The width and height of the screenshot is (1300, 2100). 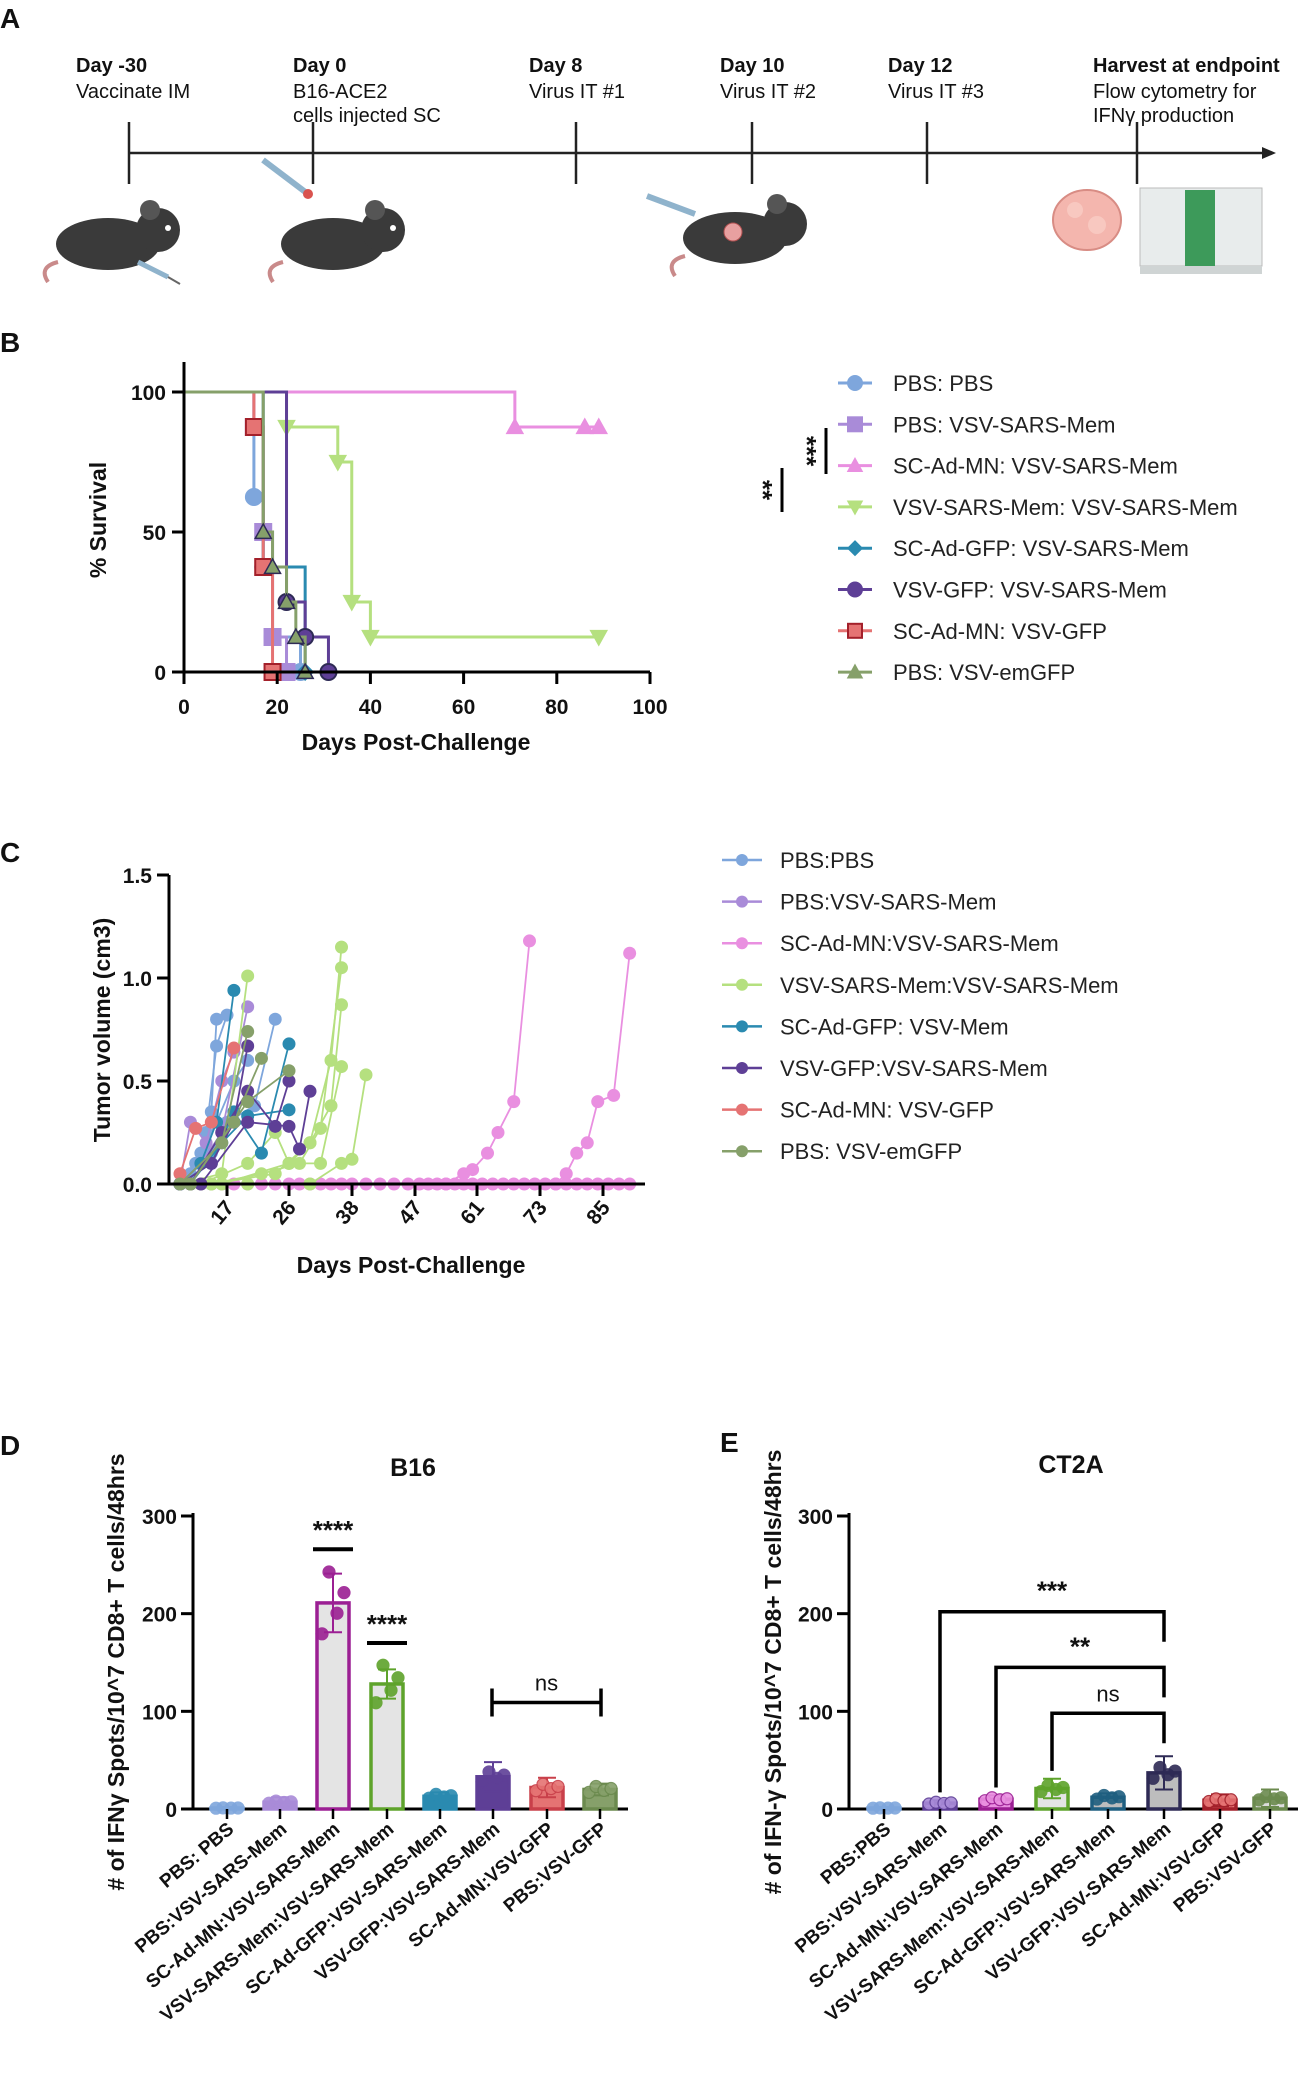 I want to click on x-tick-label: 20, so click(x=277, y=707).